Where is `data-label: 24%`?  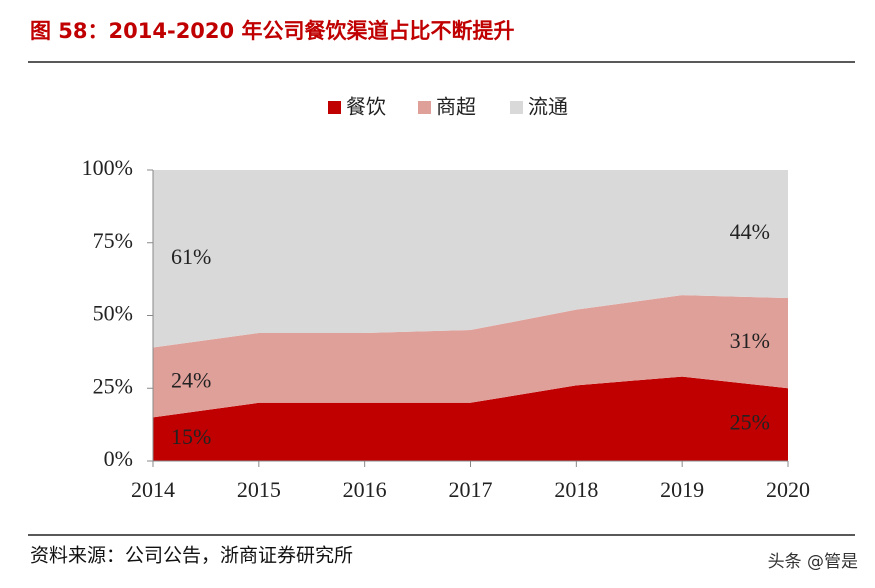
data-label: 24% is located at coordinates (191, 379).